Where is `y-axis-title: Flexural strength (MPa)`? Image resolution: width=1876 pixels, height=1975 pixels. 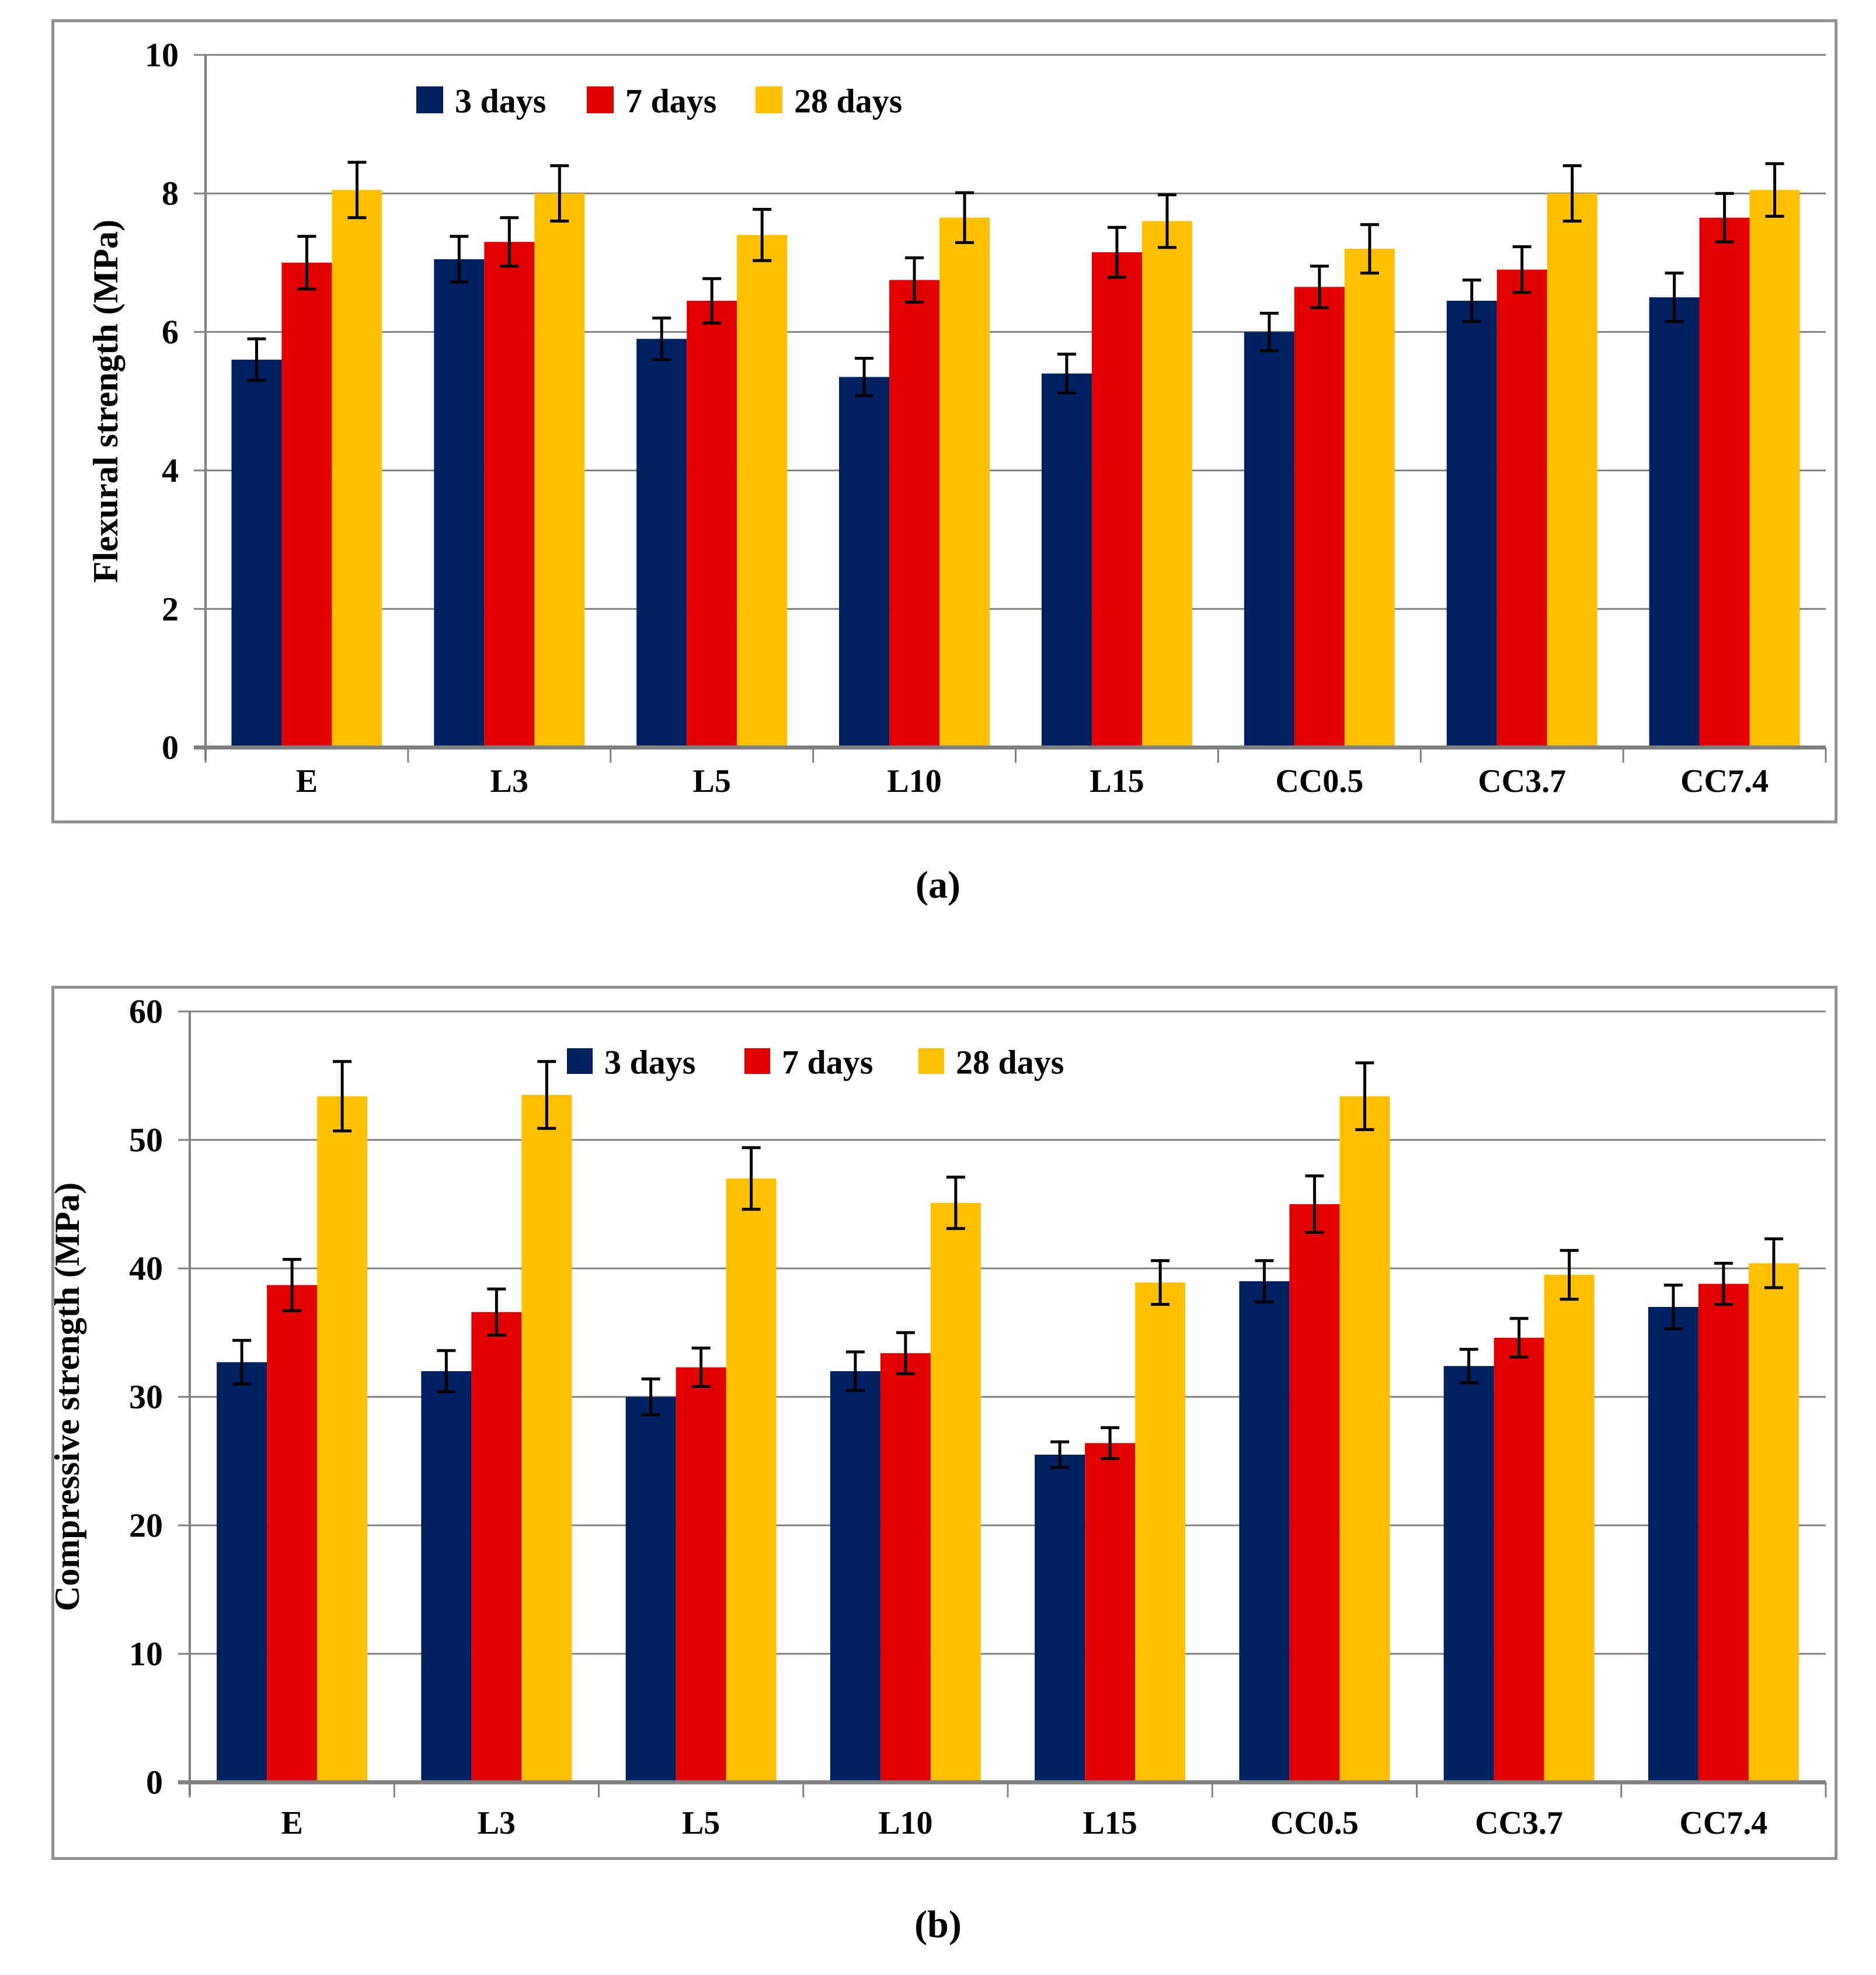
y-axis-title: Flexural strength (MPa) is located at coordinates (105, 401).